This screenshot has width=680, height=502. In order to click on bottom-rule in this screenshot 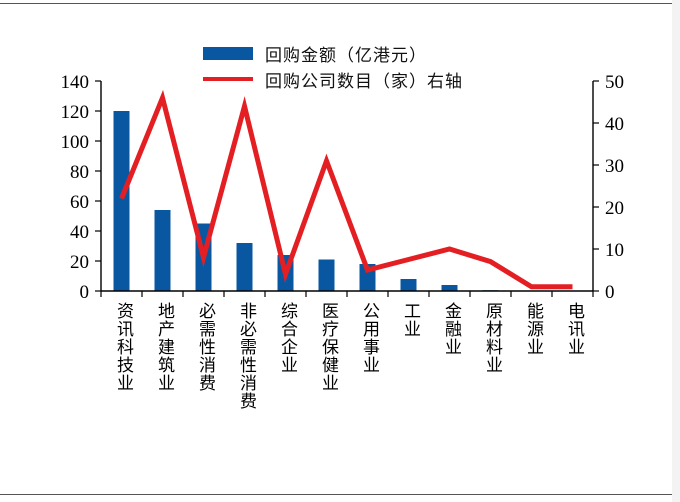, I will do `click(340, 494)`.